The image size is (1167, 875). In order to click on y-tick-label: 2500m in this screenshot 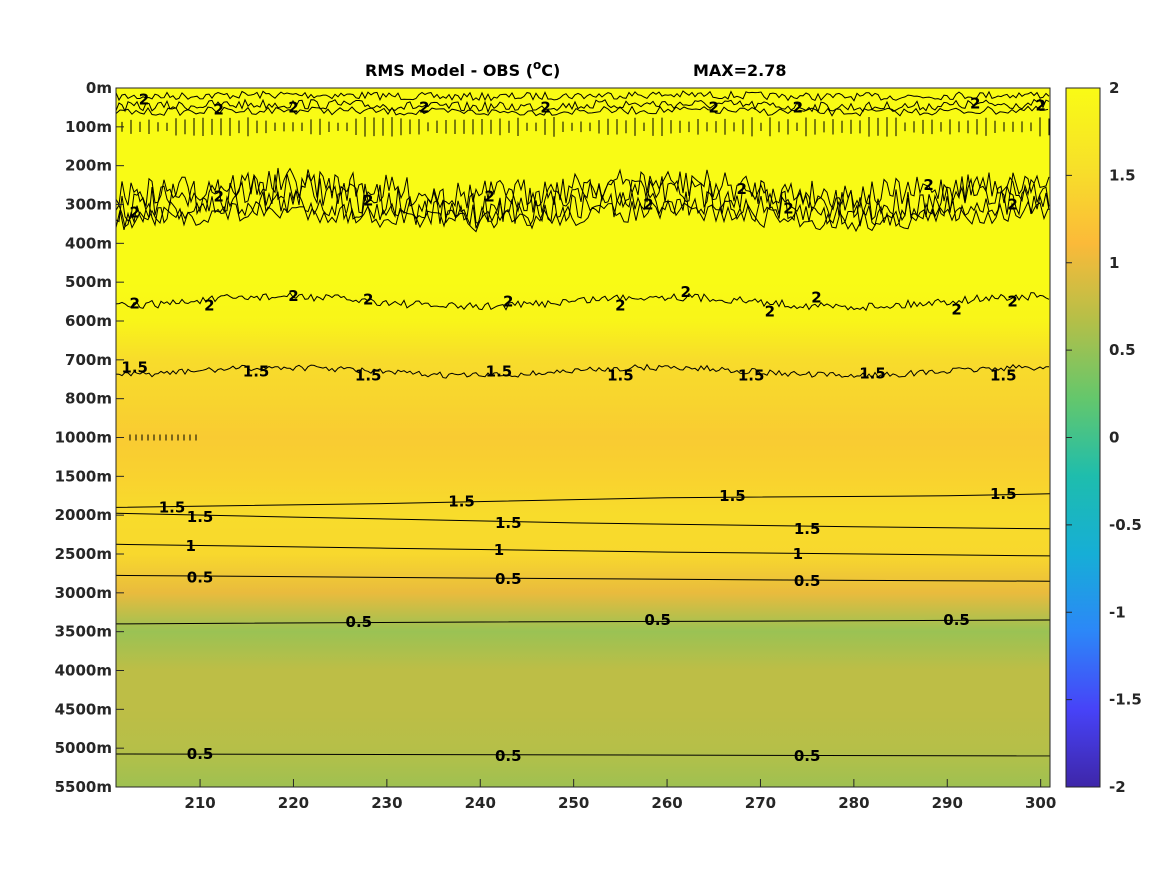, I will do `click(83, 554)`.